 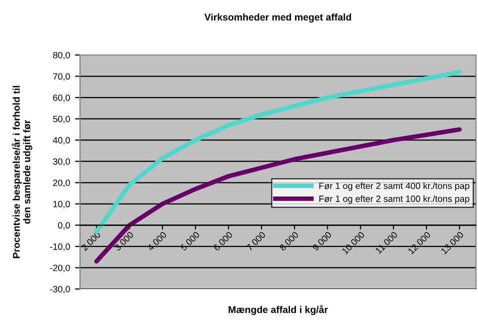 What do you see at coordinates (394, 199) in the screenshot?
I see `legend-label: Før 1 og efter 2 samt 100 kr./tons pap` at bounding box center [394, 199].